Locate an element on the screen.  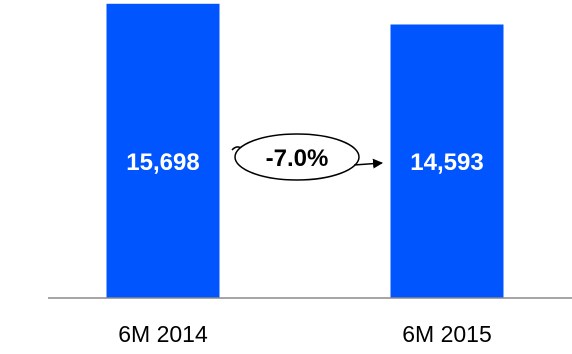
category-labels: 6M 2014 6M 2015 is located at coordinates (305, 334).